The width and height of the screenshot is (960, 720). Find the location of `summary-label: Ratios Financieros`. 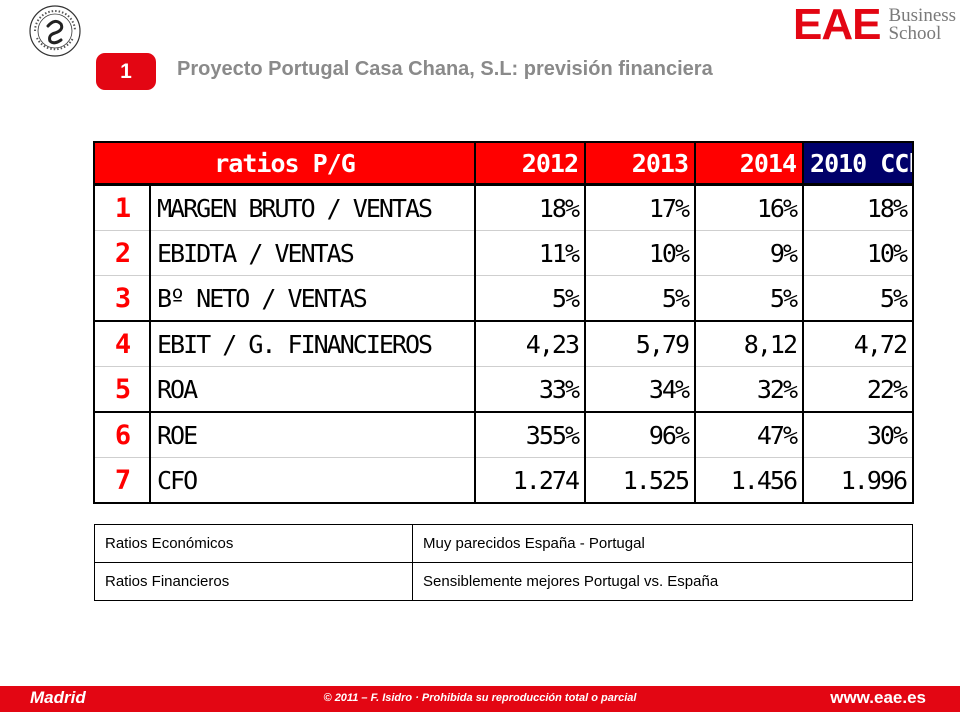

summary-label: Ratios Financieros is located at coordinates (253, 581).